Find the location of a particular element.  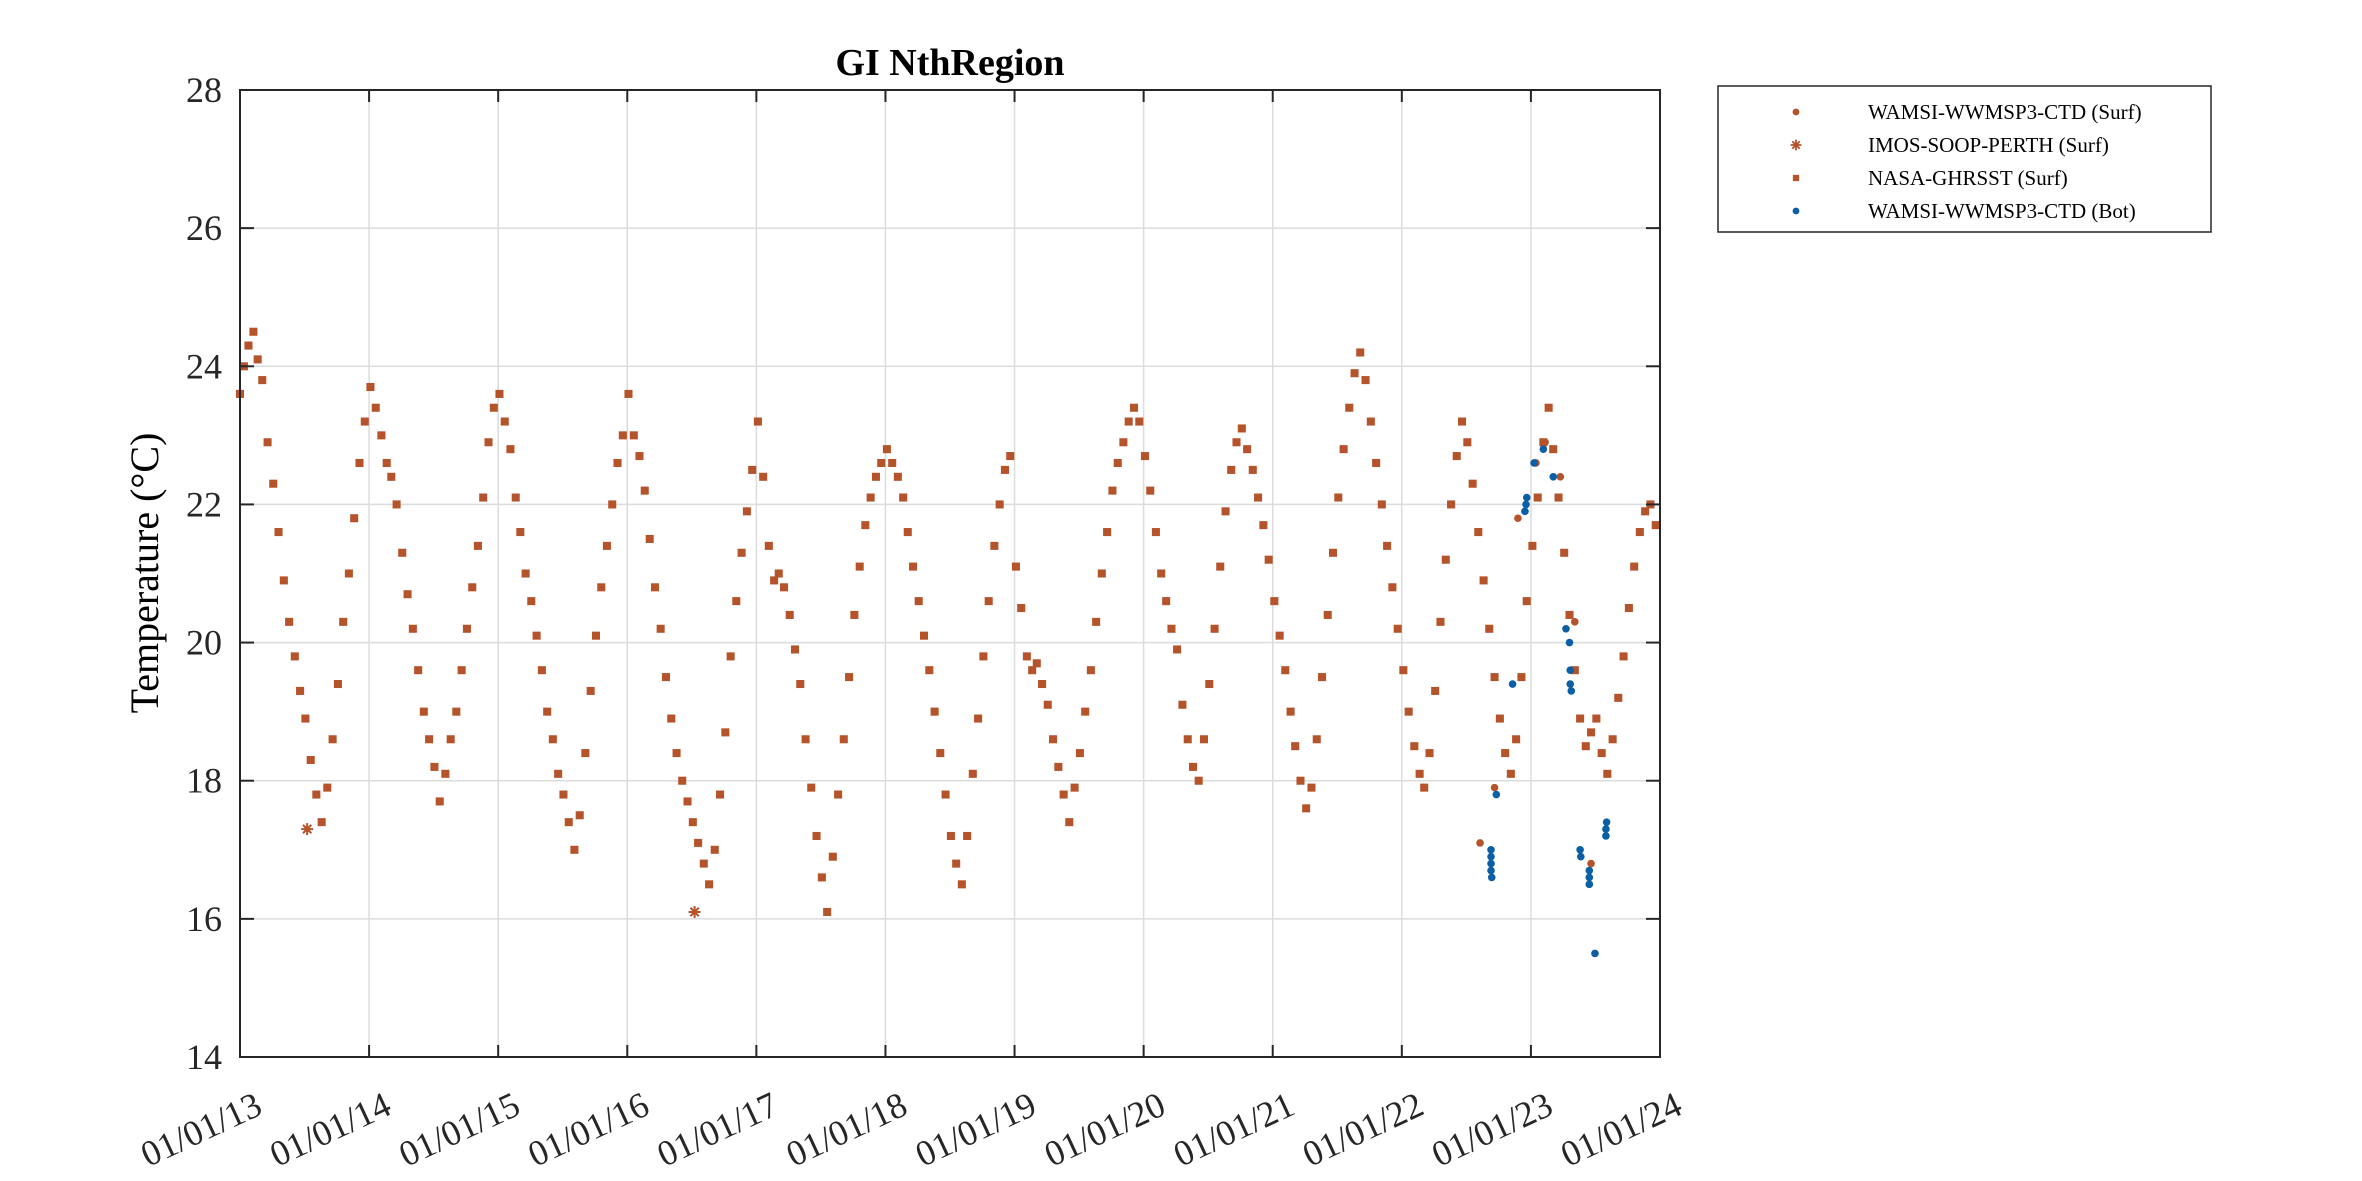

chart-title: GI NthRegion is located at coordinates (949, 63).